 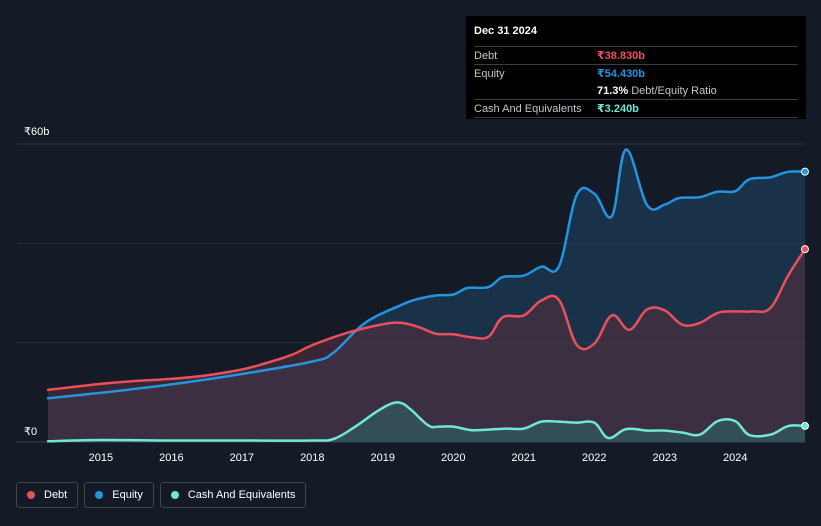 I want to click on x-tick-label: 2022, so click(x=594, y=458).